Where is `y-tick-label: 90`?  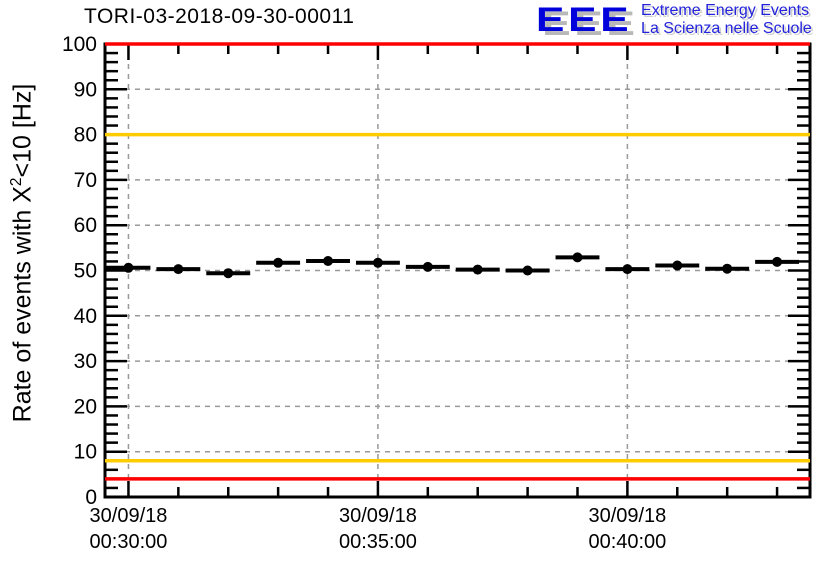 y-tick-label: 90 is located at coordinates (85, 89).